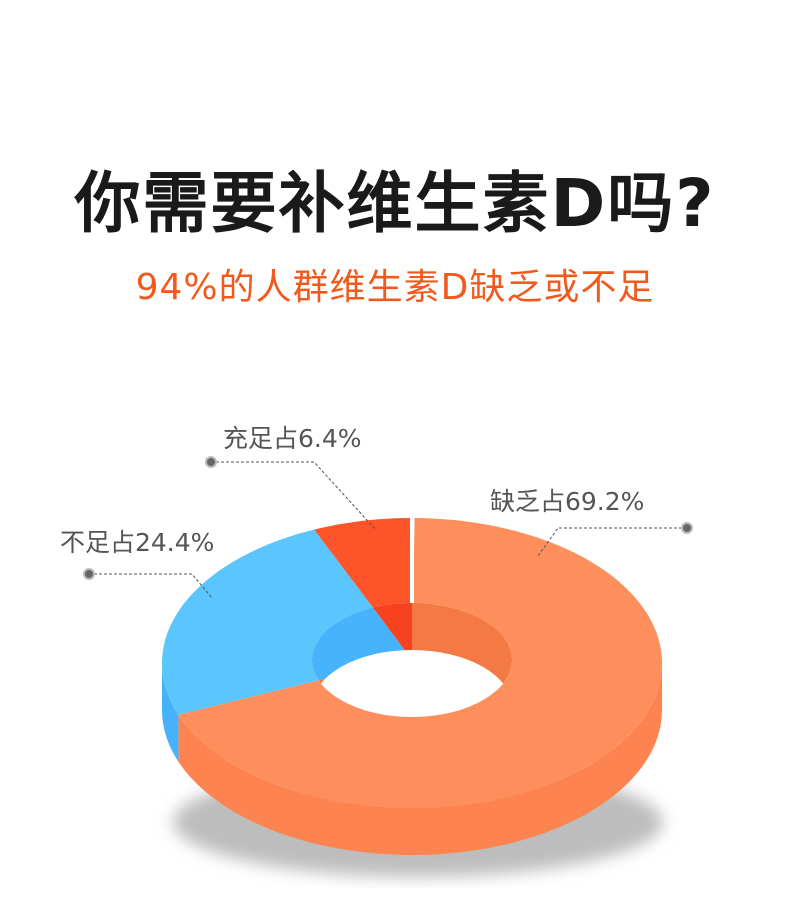 This screenshot has width=790, height=903. I want to click on slice-label-1: 不足占24.4%, so click(137, 542).